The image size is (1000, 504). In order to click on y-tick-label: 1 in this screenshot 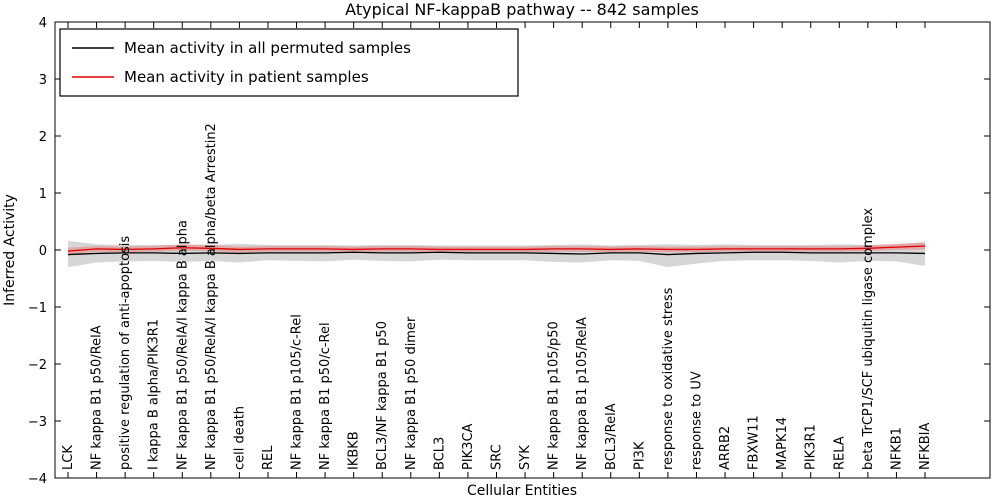, I will do `click(43, 194)`.